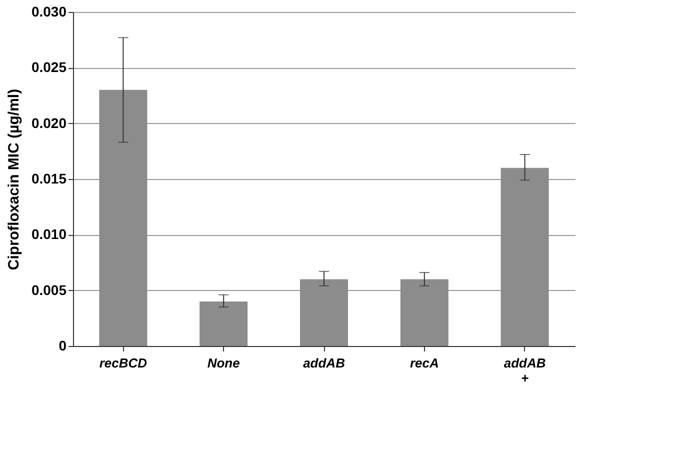  What do you see at coordinates (49, 122) in the screenshot?
I see `y-tick-label: 0.020` at bounding box center [49, 122].